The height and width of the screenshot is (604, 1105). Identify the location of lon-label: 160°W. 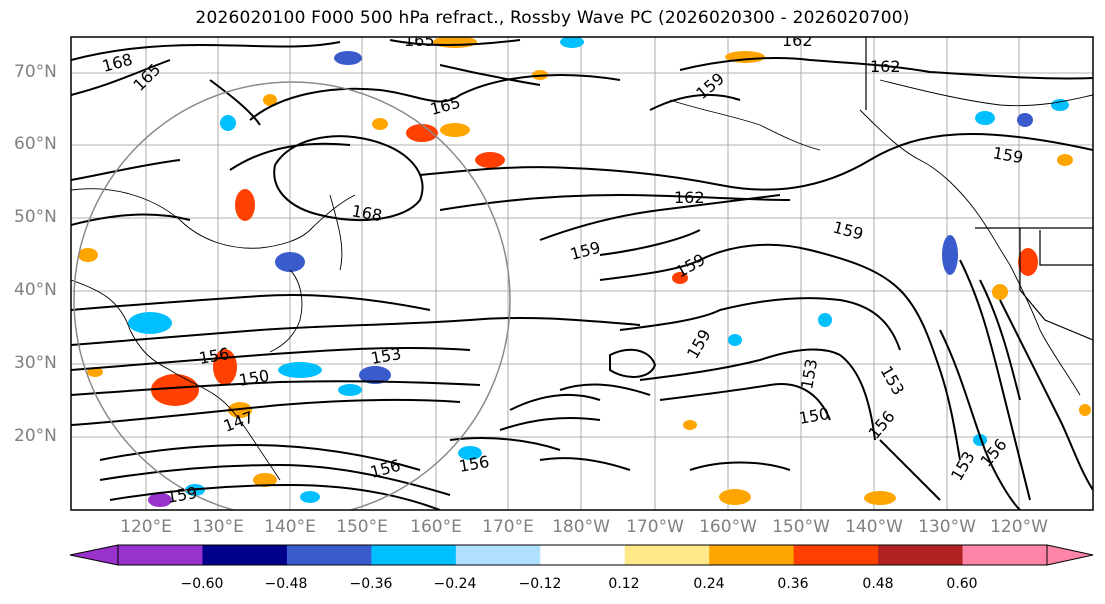
(728, 527).